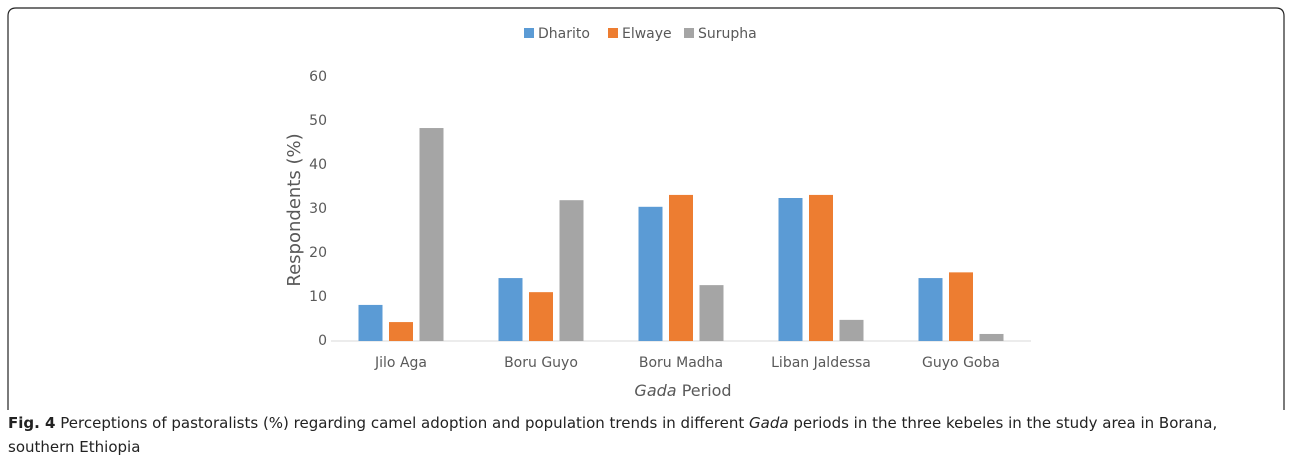 This screenshot has height=467, width=1292. Describe the element at coordinates (294, 209) in the screenshot. I see `y-axis-title: Respondents (%)` at that location.